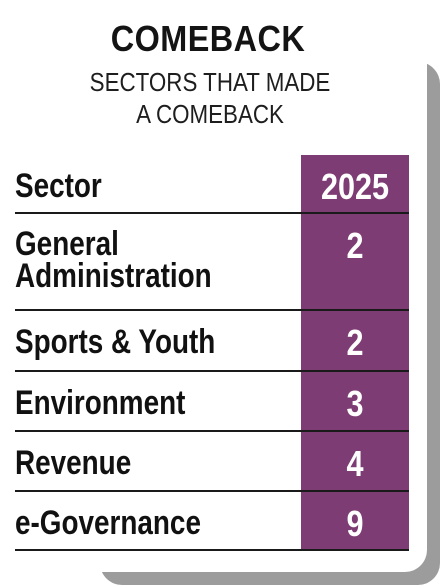  What do you see at coordinates (355, 463) in the screenshot?
I see `row-value: 4` at bounding box center [355, 463].